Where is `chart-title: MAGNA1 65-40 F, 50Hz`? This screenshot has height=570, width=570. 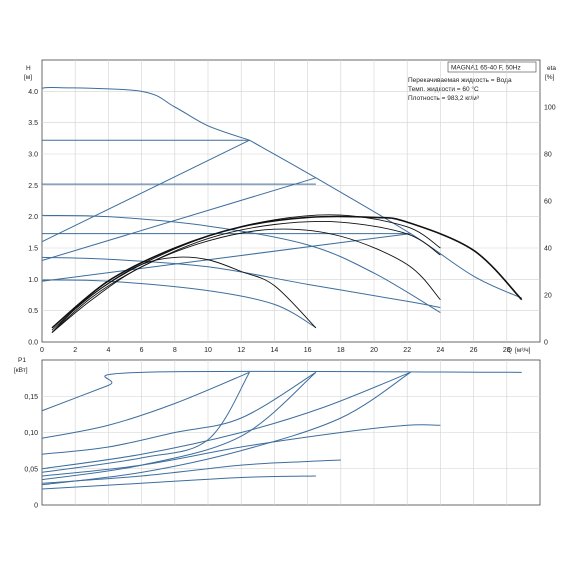
chart-title: MAGNA1 65-40 F, 50Hz is located at coordinates (486, 68).